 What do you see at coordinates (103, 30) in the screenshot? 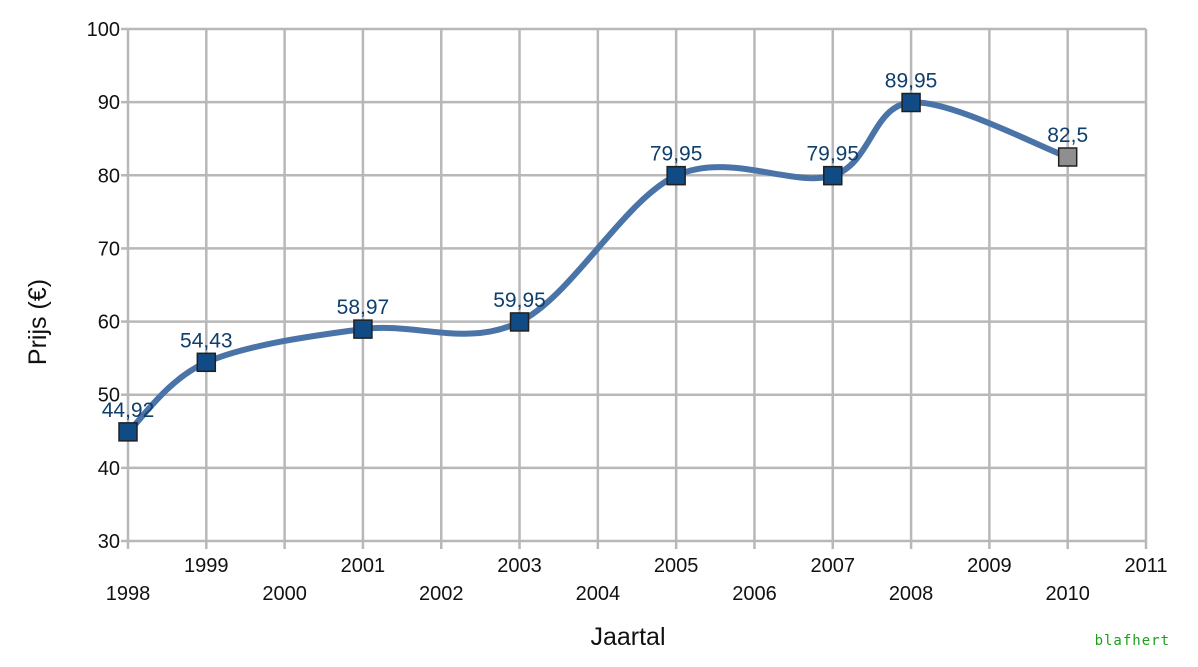
I see `y-tick-label-7: 100` at bounding box center [103, 30].